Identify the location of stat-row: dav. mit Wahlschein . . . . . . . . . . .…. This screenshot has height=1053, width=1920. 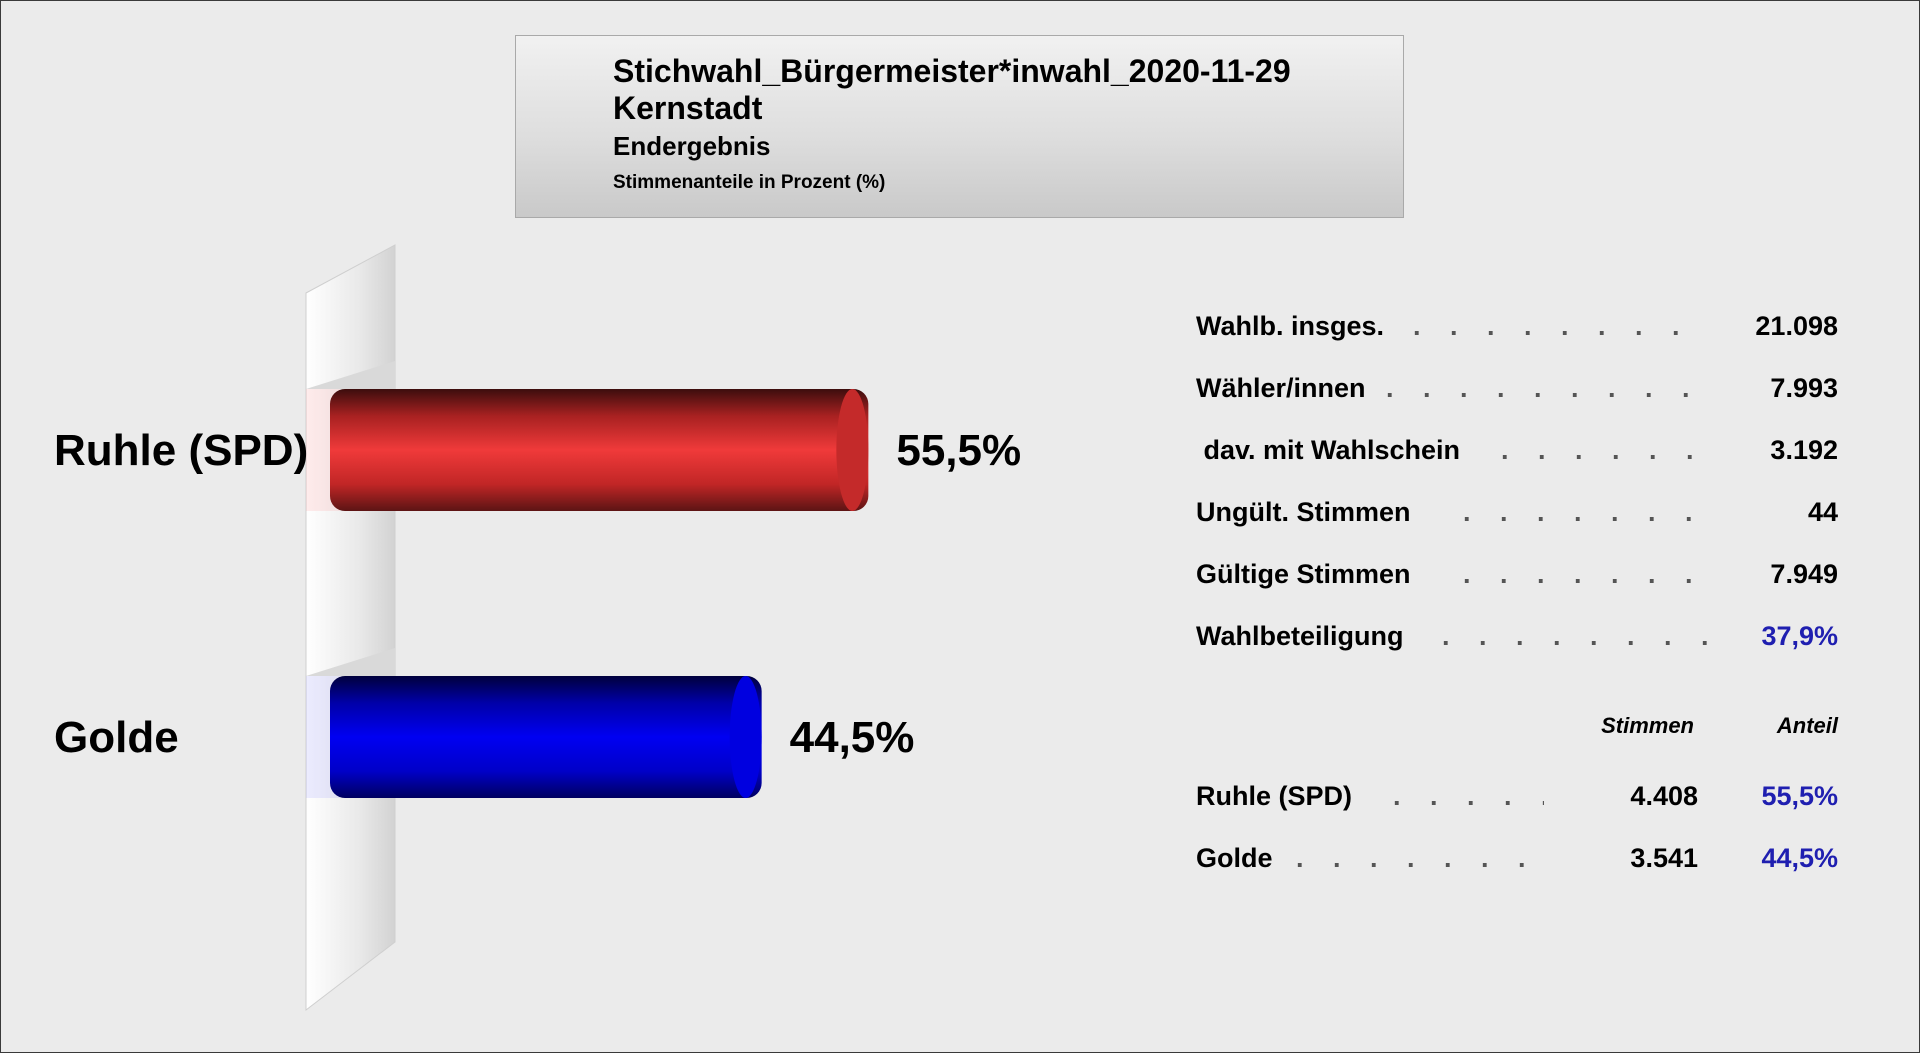
(1517, 455).